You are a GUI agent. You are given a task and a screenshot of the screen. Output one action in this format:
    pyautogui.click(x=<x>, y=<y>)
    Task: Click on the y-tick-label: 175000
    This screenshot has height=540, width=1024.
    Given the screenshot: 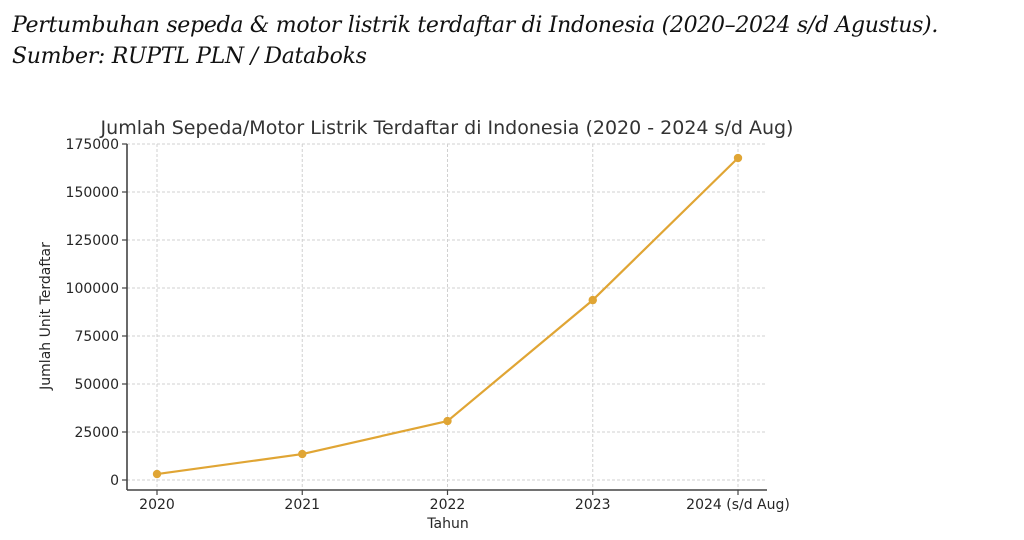 What is the action you would take?
    pyautogui.click(x=92, y=145)
    